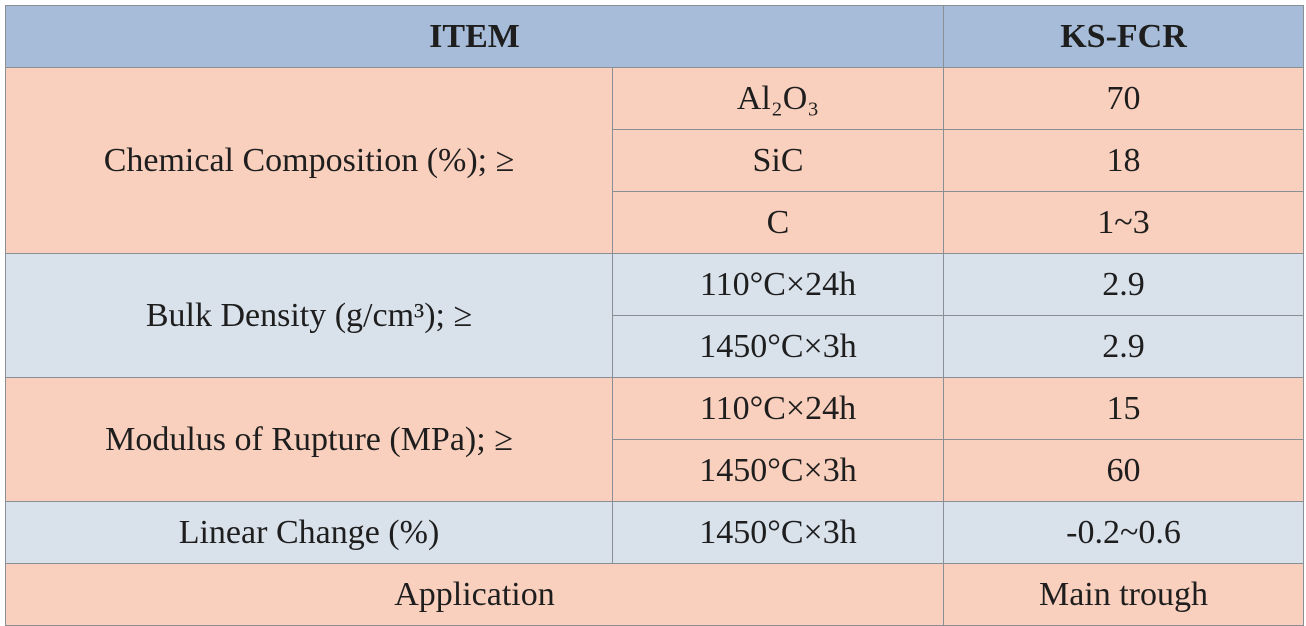  What do you see at coordinates (778, 222) in the screenshot?
I see `condition: C` at bounding box center [778, 222].